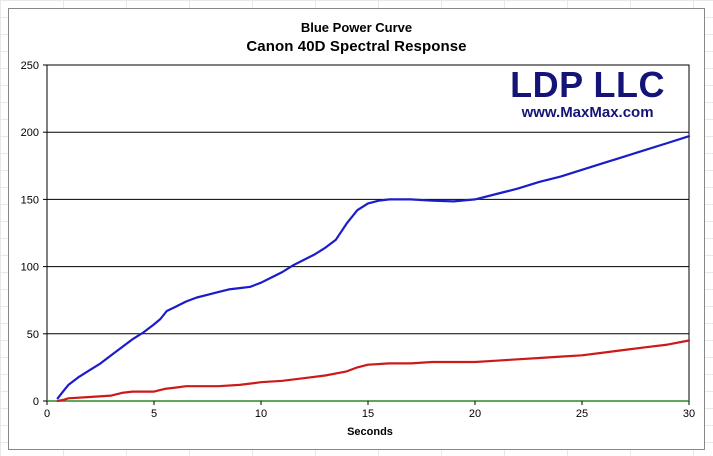 This screenshot has width=713, height=456. What do you see at coordinates (587, 112) in the screenshot?
I see `watermark-url: www.MaxMax.com` at bounding box center [587, 112].